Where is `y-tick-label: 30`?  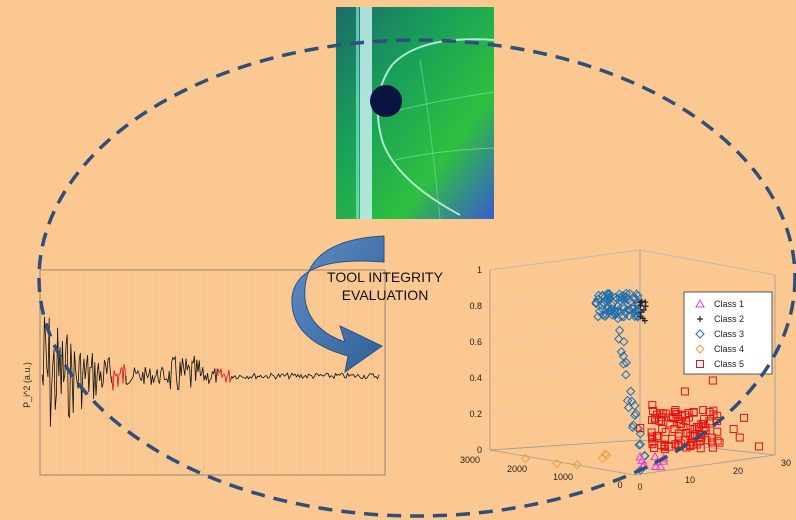
y-tick-label: 30 is located at coordinates (786, 463).